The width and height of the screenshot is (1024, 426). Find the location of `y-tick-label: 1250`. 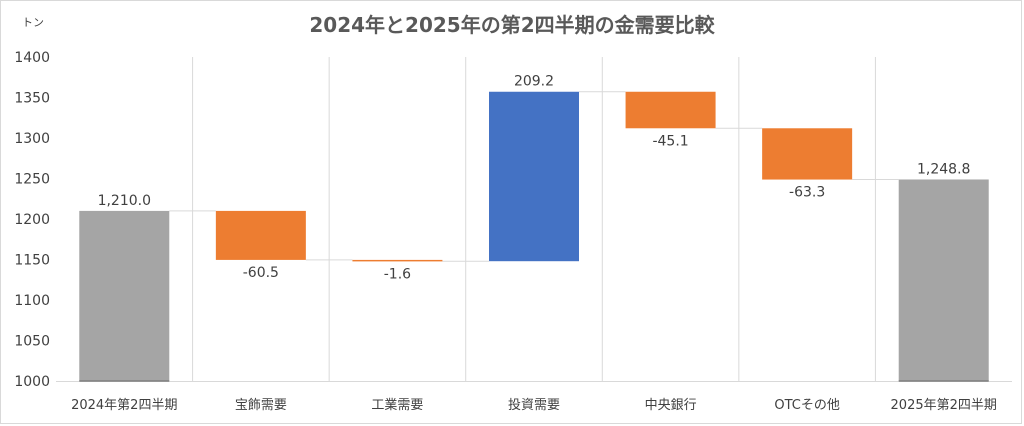

y-tick-label: 1250 is located at coordinates (32, 180).